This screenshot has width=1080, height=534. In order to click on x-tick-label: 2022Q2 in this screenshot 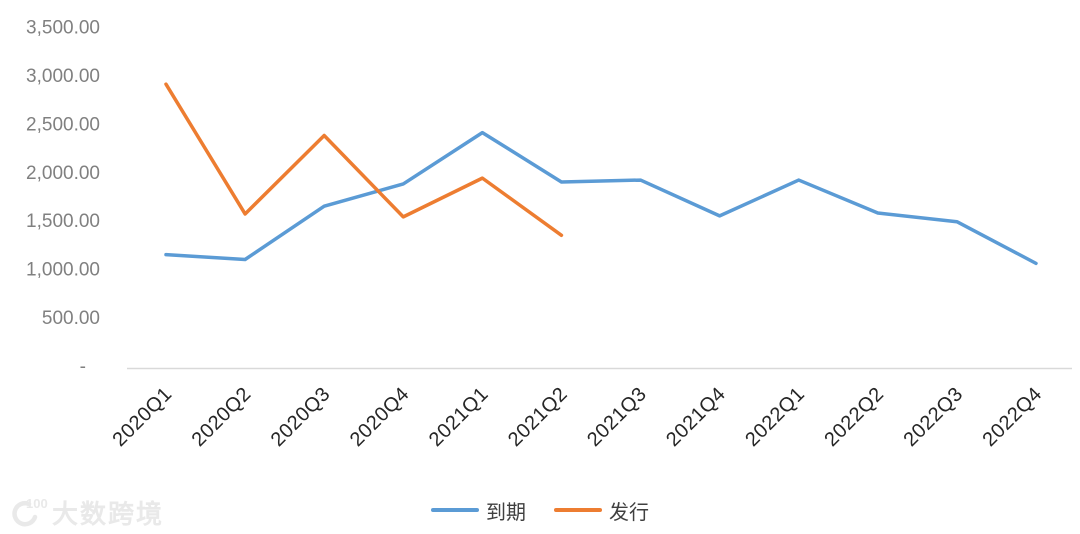, I will do `click(854, 417)`.